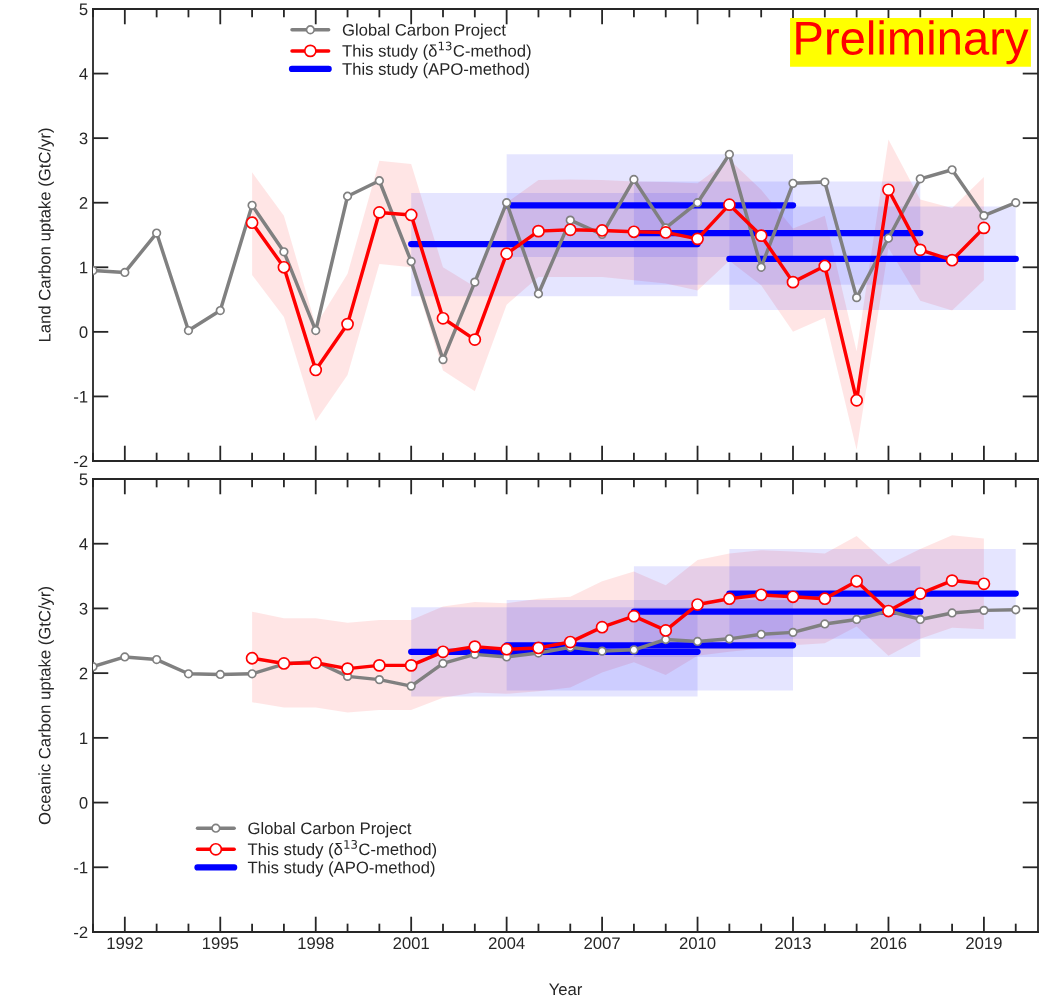 This screenshot has height=997, width=1040. Describe the element at coordinates (316, 943) in the screenshot. I see `x-tick-label: 1998` at that location.